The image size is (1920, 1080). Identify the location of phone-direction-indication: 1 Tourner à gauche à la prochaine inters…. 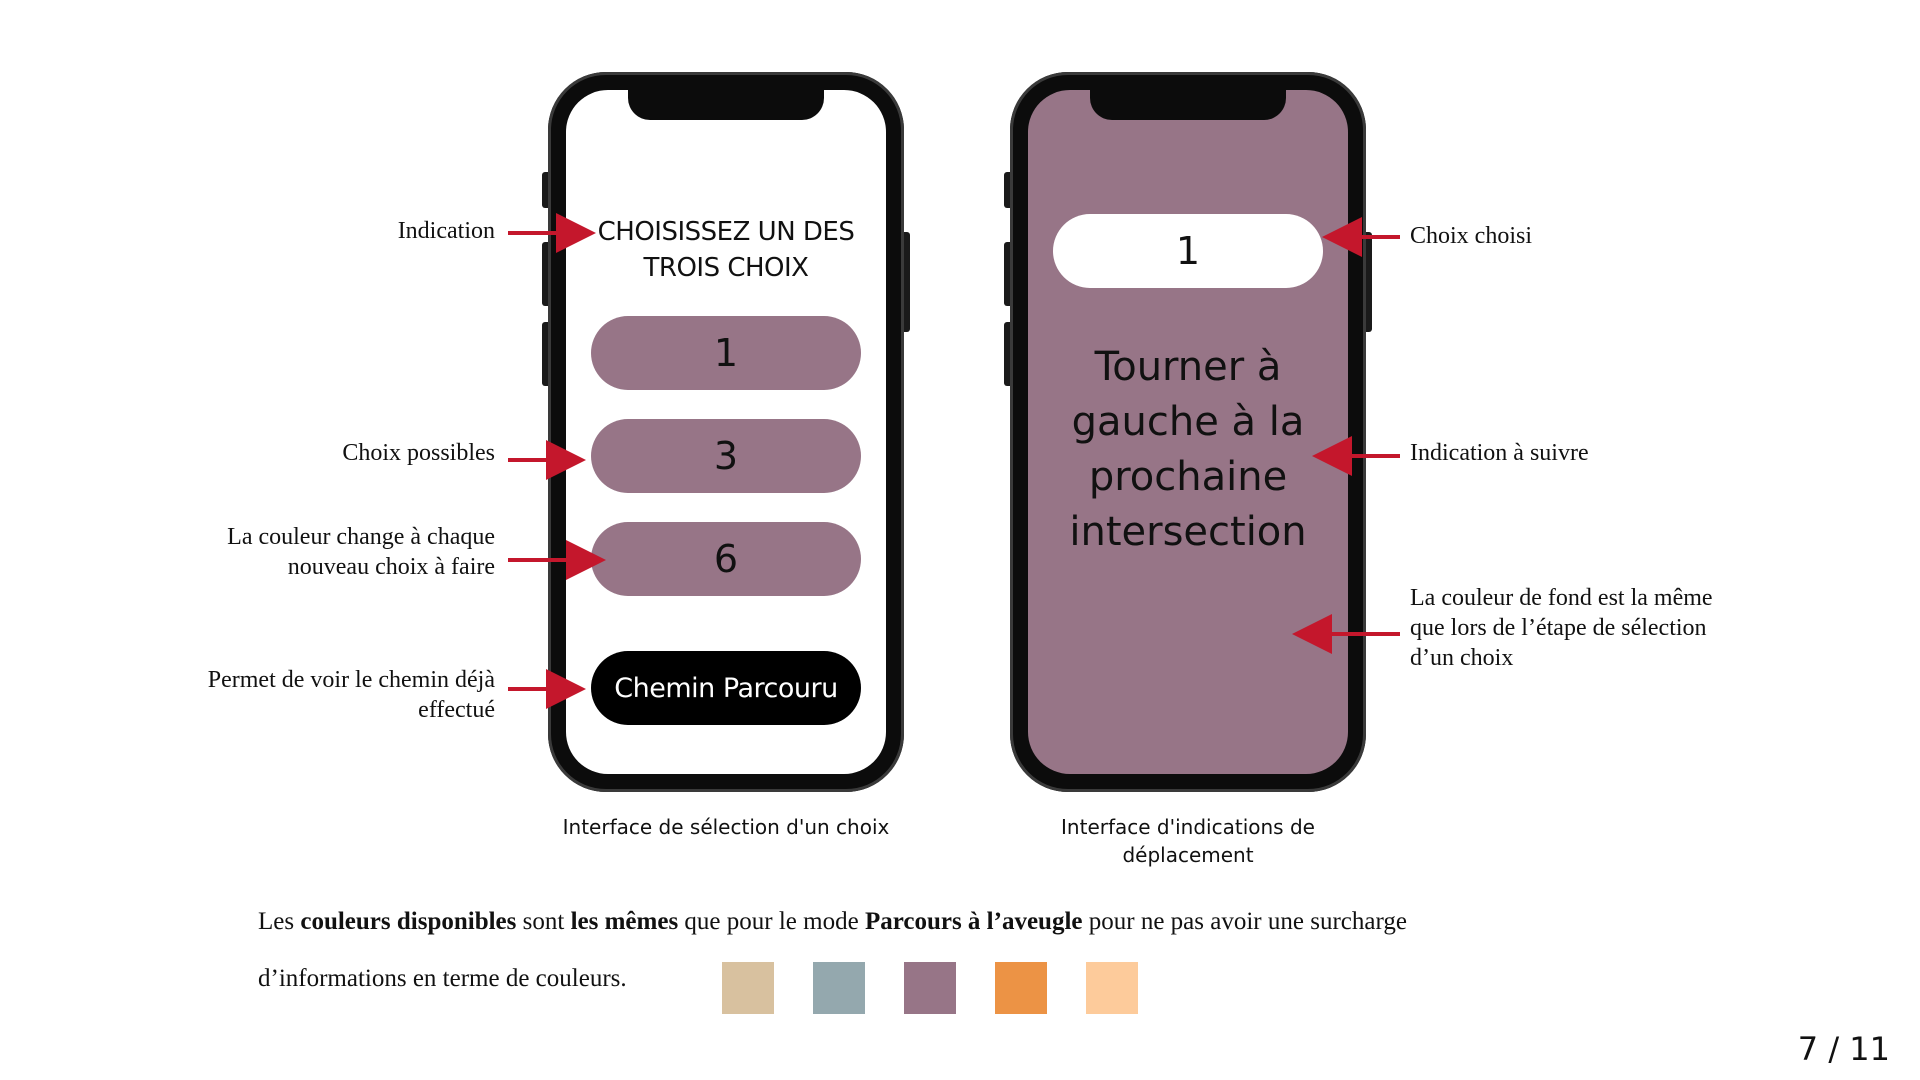
(1188, 432).